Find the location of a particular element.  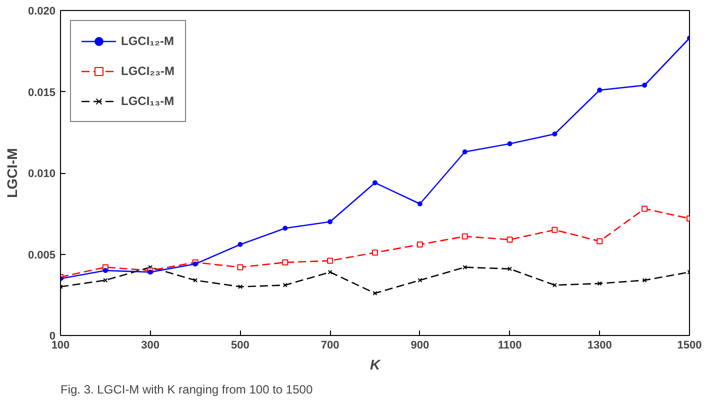

y-axis-title: LGCI-M is located at coordinates (12, 173).